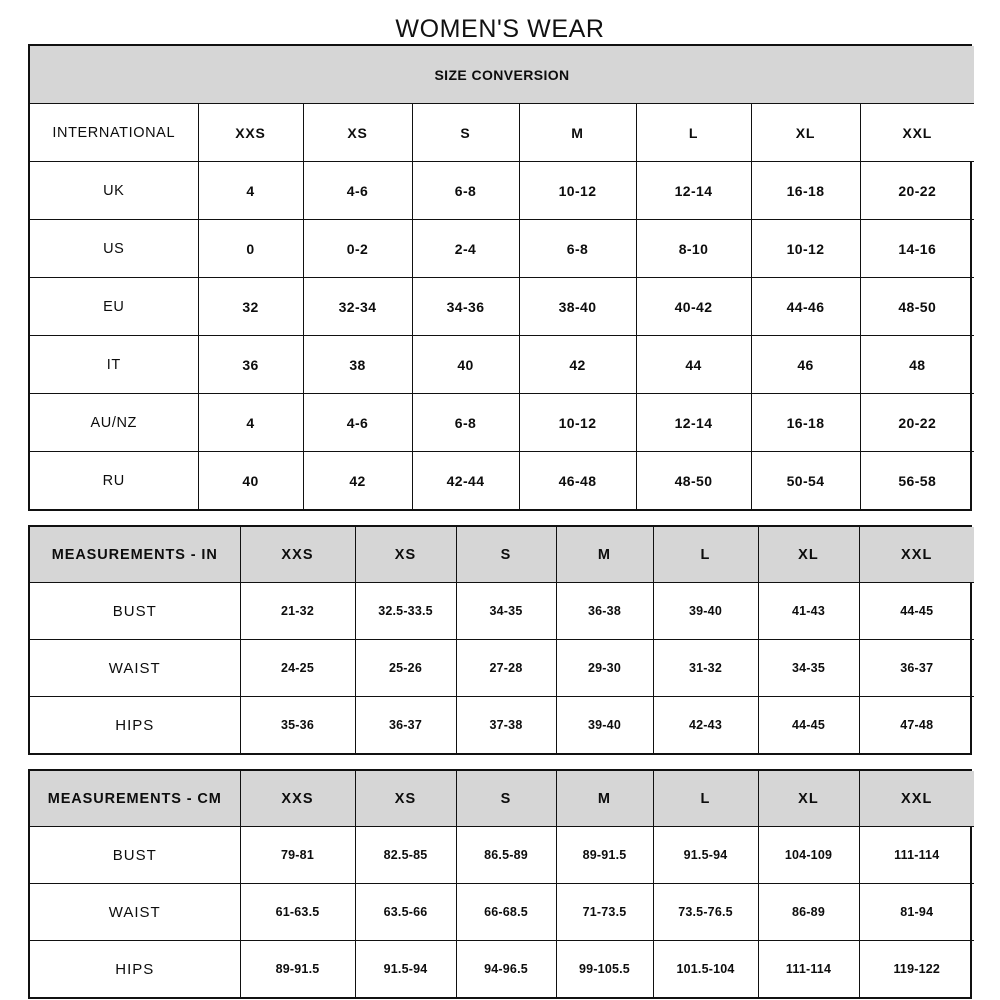  Describe the element at coordinates (405, 555) in the screenshot. I see `column-header-in-xs: XS` at that location.